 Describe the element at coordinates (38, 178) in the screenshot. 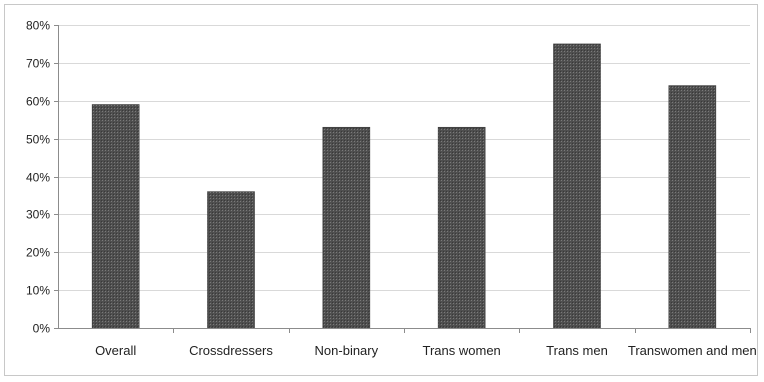

I see `y-tick-label: 40%` at that location.